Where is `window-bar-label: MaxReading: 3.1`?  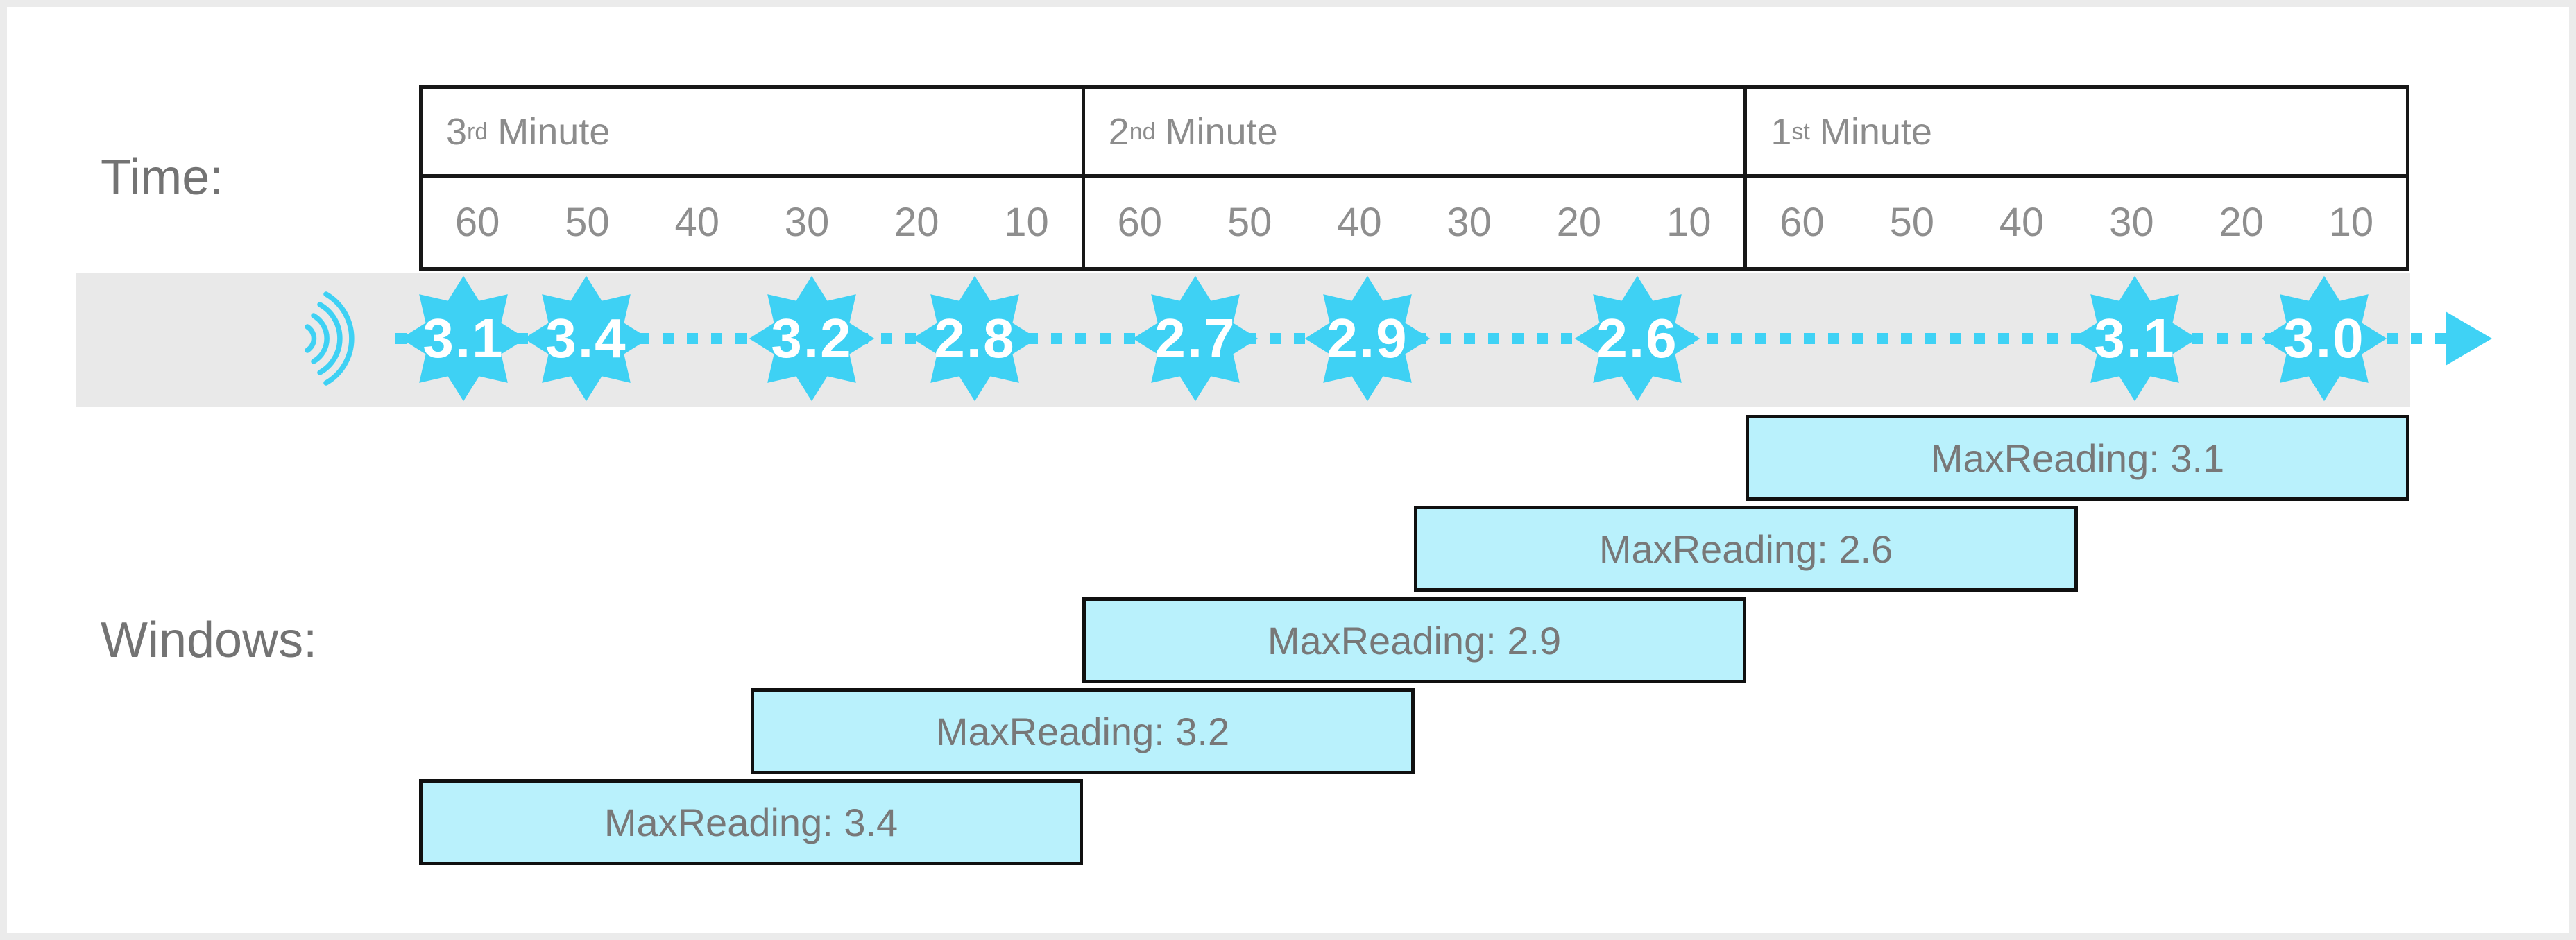 window-bar-label: MaxReading: 3.1 is located at coordinates (2077, 458).